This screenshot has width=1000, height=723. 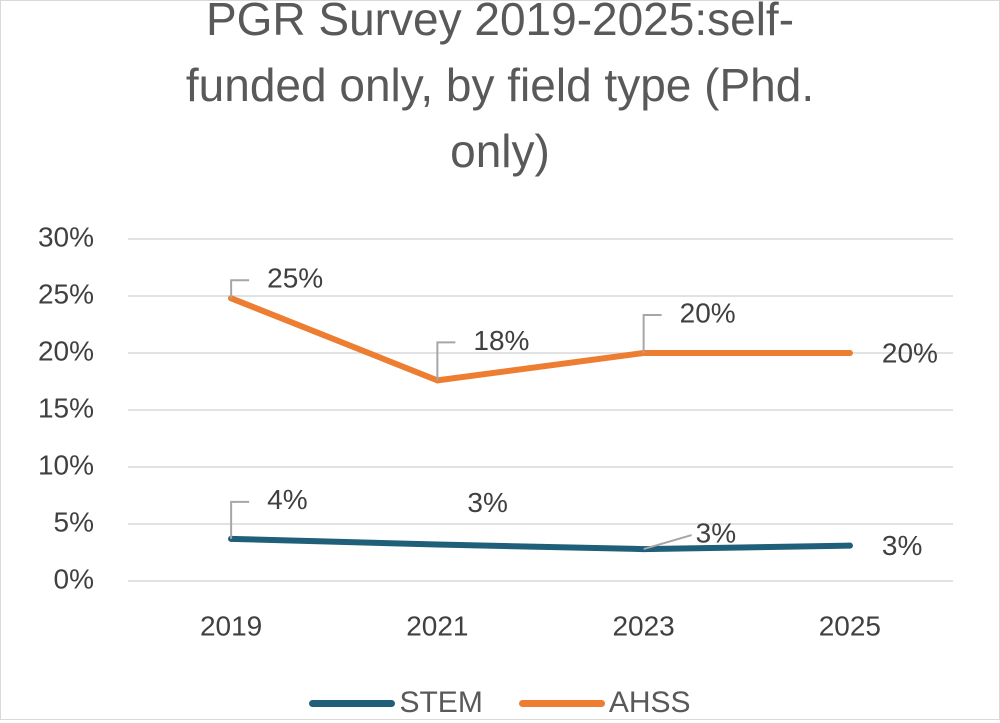 I want to click on legend-swatch-ahss, so click(x=561, y=703).